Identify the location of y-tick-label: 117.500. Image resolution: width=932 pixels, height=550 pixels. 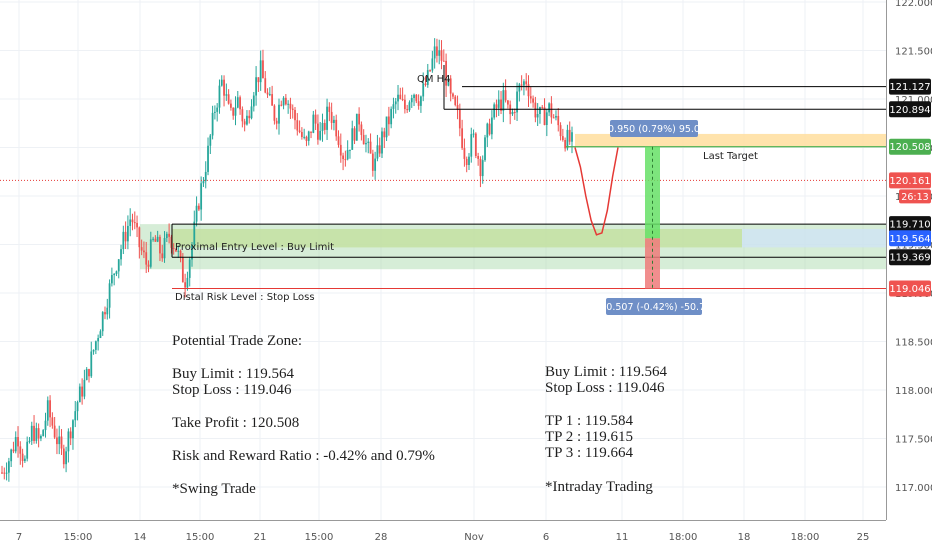
(913, 440).